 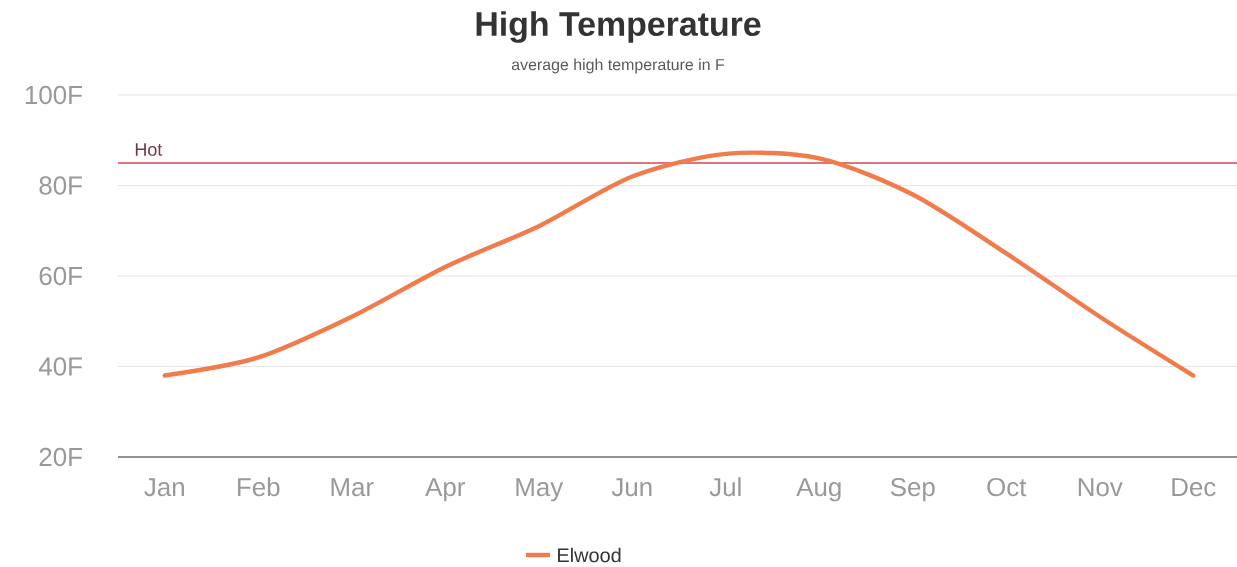 I want to click on y-tick-label: 100F, so click(x=53, y=95).